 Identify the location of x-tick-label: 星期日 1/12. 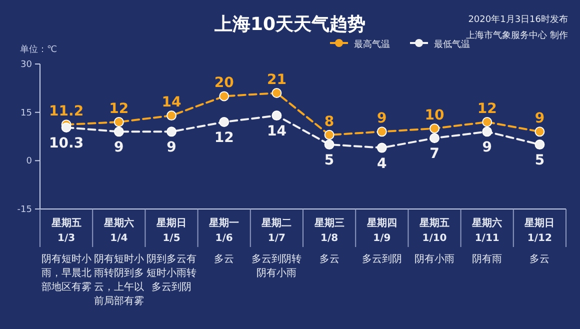
(539, 230).